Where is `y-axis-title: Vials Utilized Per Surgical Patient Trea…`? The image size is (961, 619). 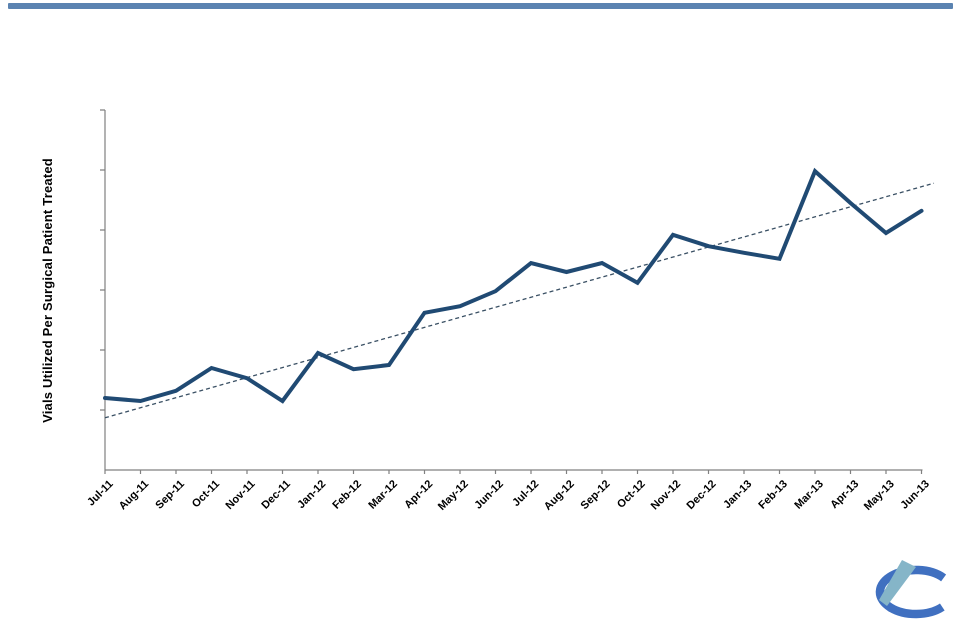 y-axis-title: Vials Utilized Per Surgical Patient Trea… is located at coordinates (47, 290).